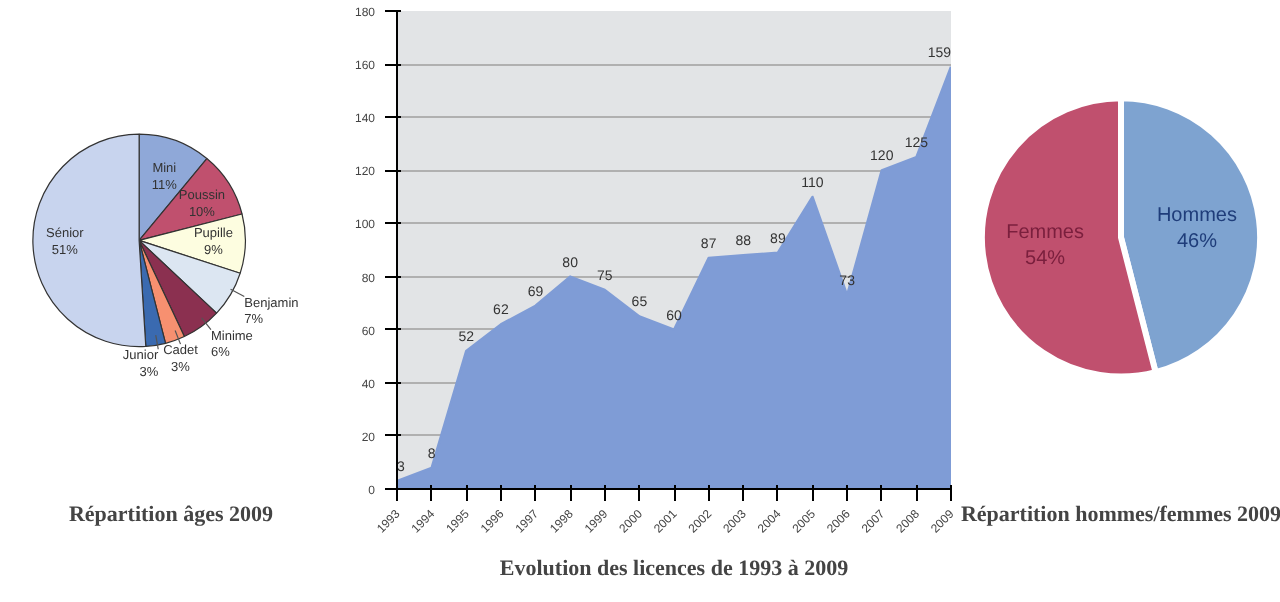  What do you see at coordinates (1120, 515) in the screenshot?
I see `text: Répartition hommes/femmes 2009` at bounding box center [1120, 515].